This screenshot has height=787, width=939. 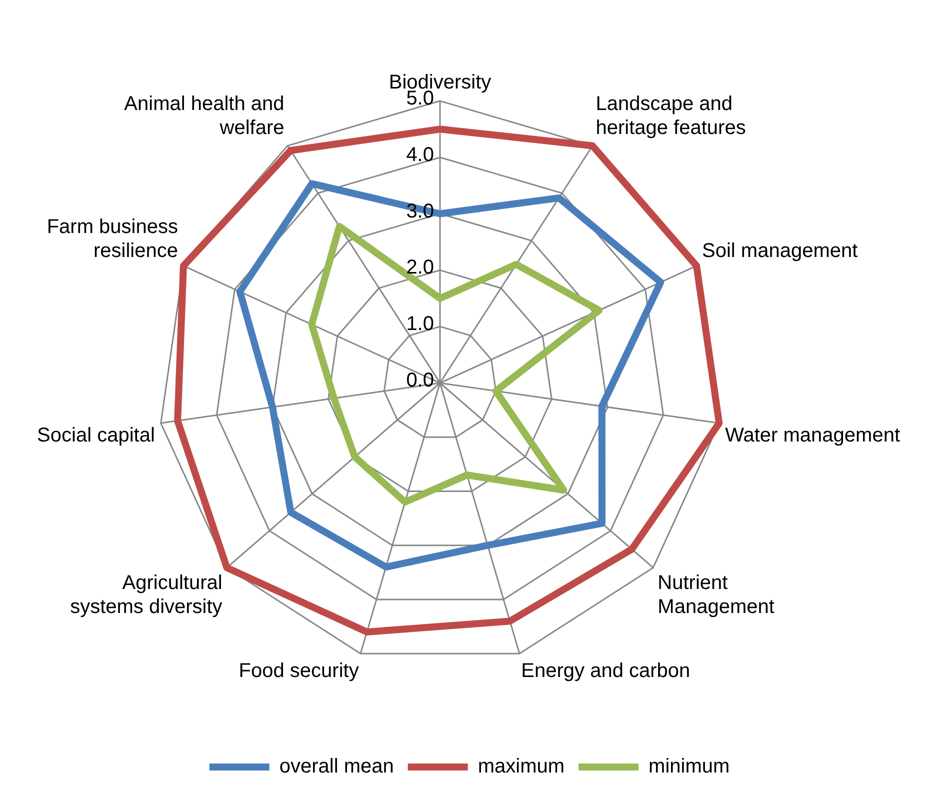 What do you see at coordinates (146, 595) in the screenshot?
I see `spoke-label: Agricultural systems diversity` at bounding box center [146, 595].